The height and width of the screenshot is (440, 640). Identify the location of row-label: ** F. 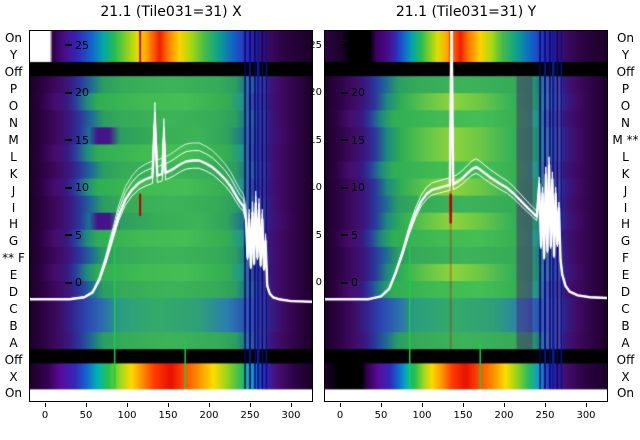
(13, 258).